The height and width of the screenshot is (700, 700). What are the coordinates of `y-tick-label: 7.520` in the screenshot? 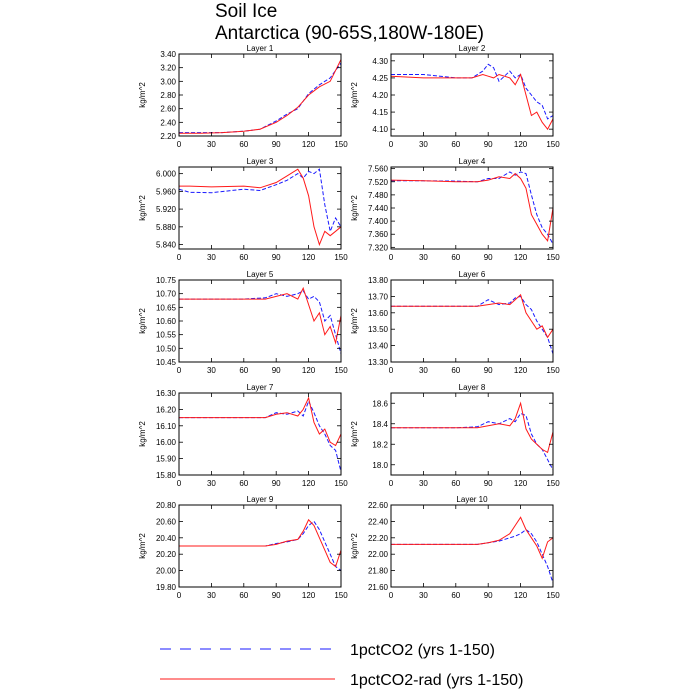 It's located at (378, 182).